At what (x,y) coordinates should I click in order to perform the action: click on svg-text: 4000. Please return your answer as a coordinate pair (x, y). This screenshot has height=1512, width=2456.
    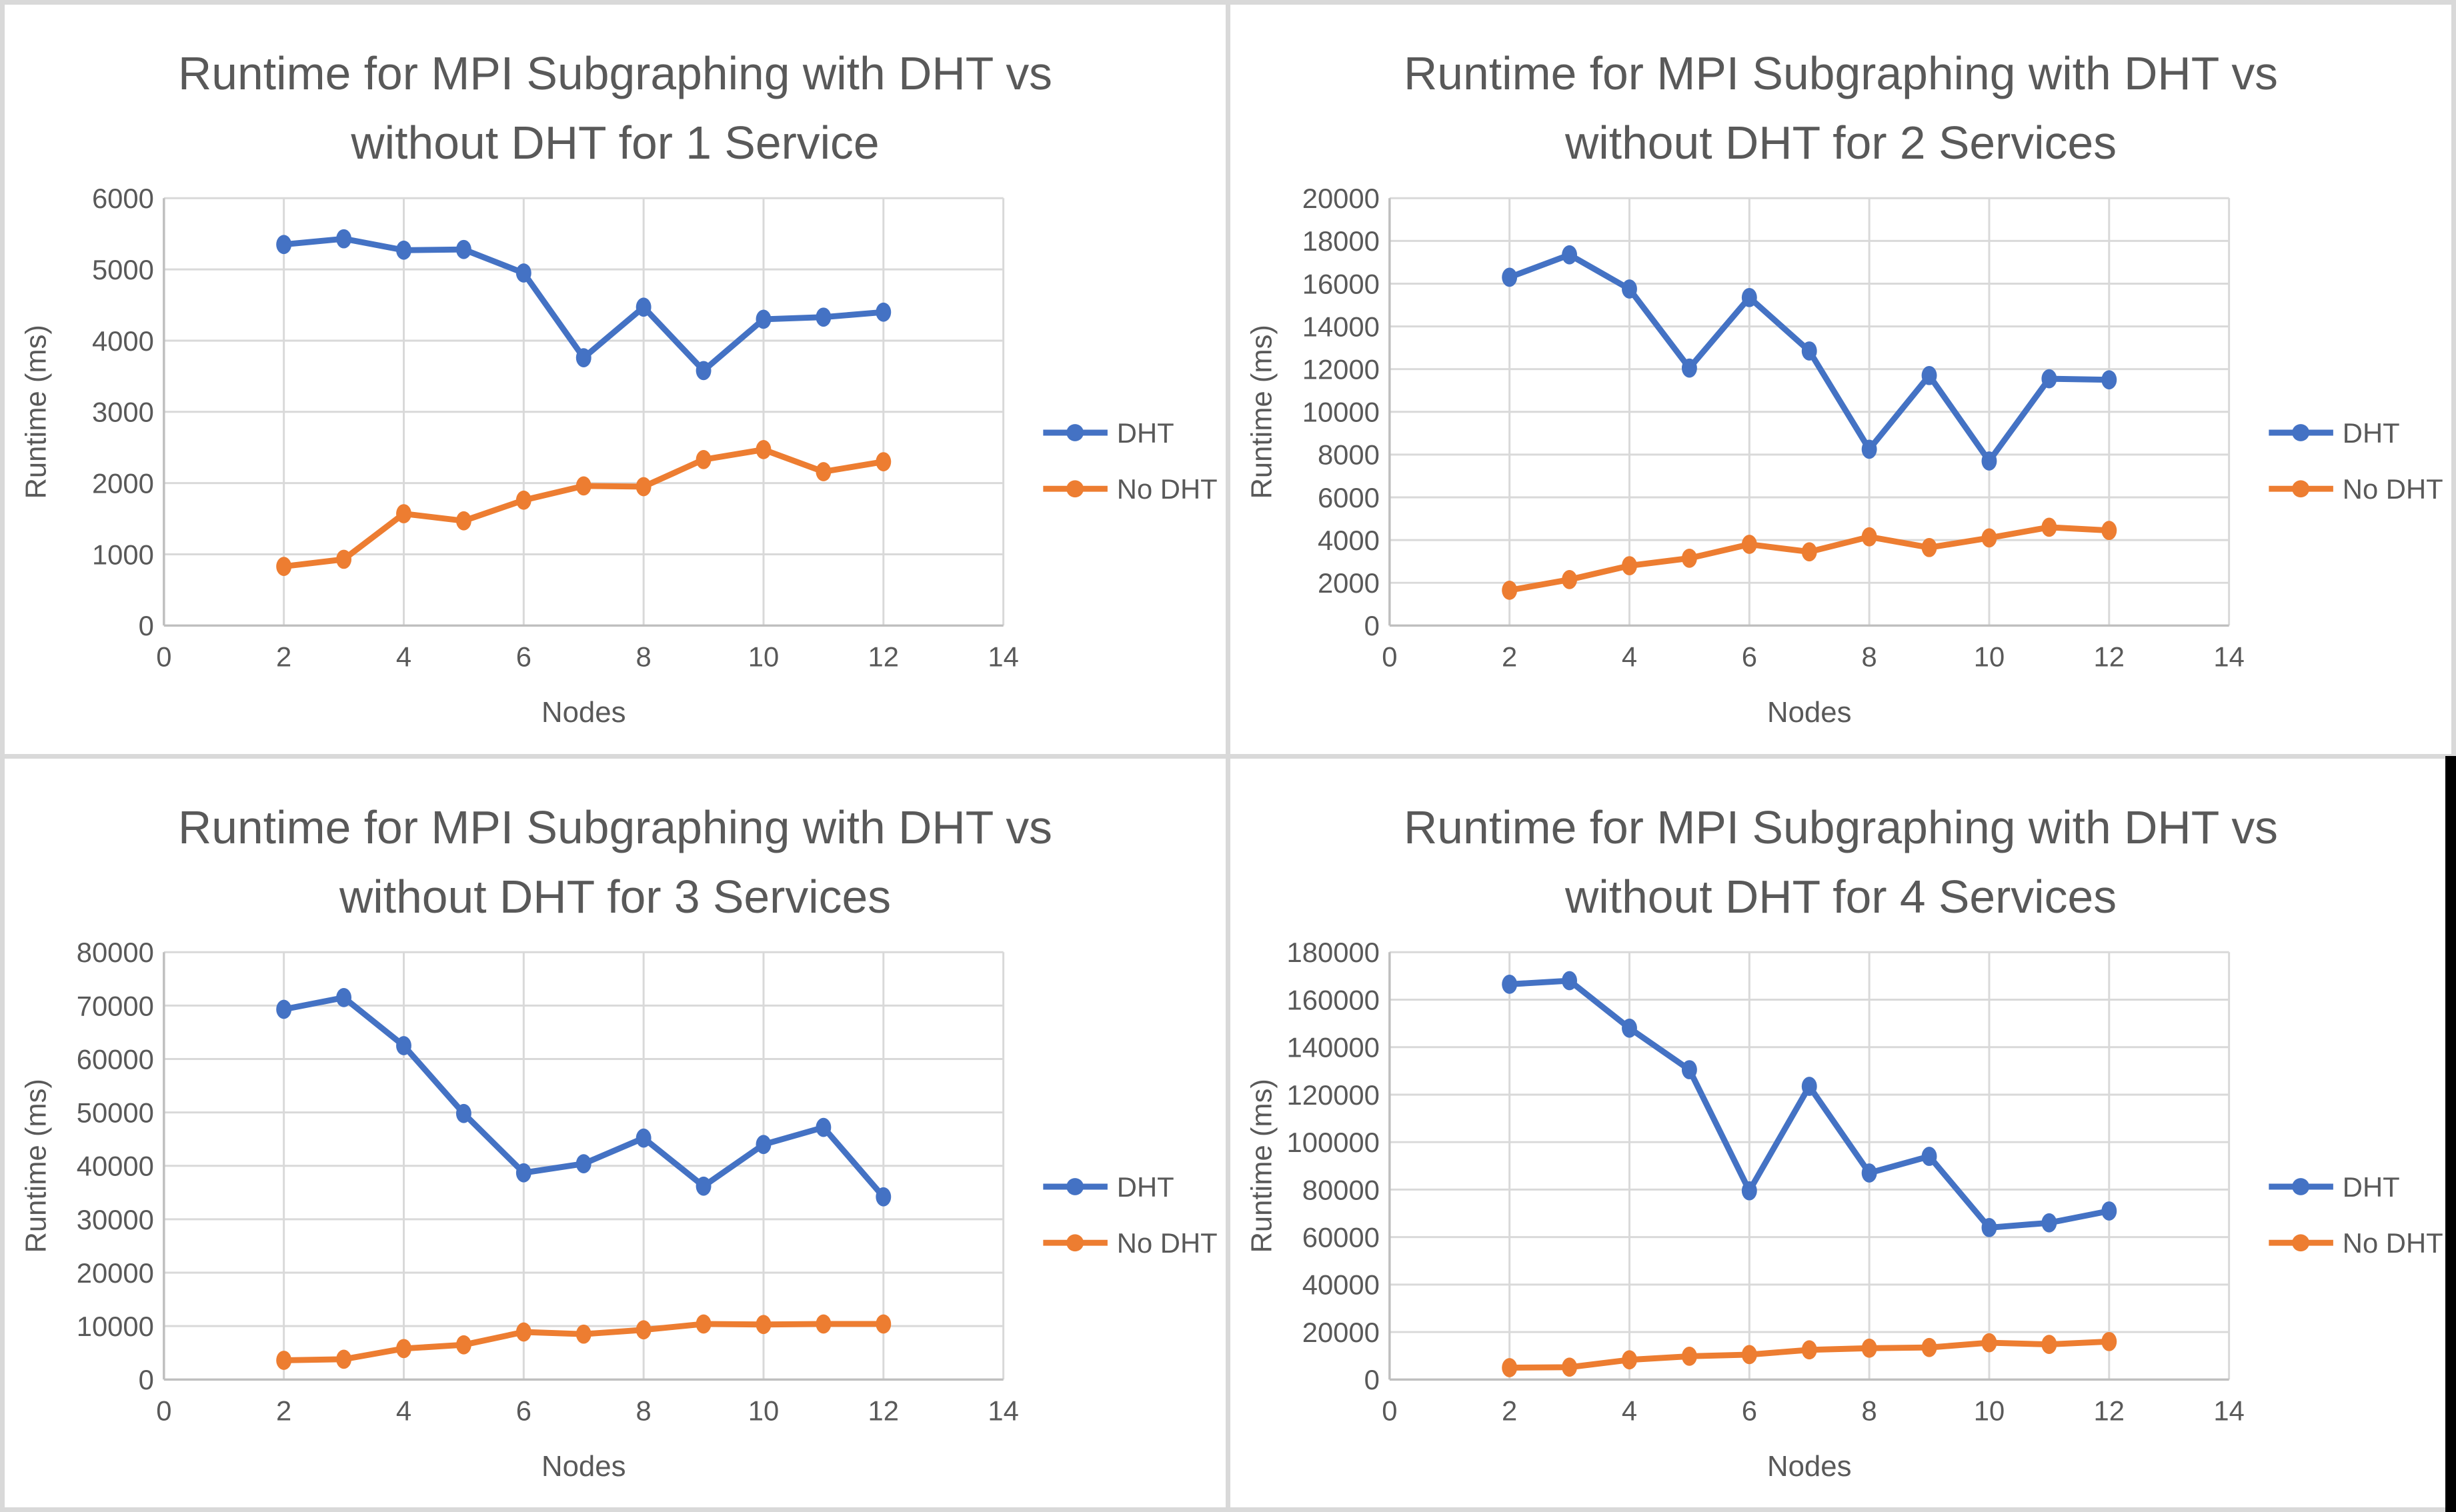
    Looking at the image, I should click on (1349, 540).